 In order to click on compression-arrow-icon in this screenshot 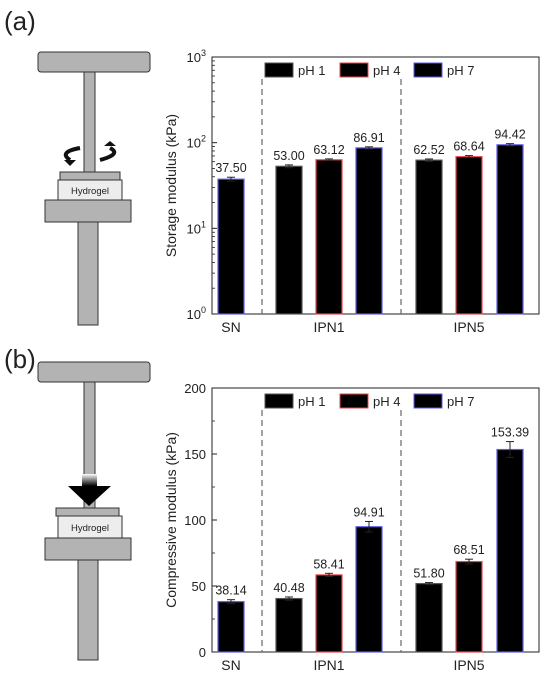, I will do `click(89, 490)`.